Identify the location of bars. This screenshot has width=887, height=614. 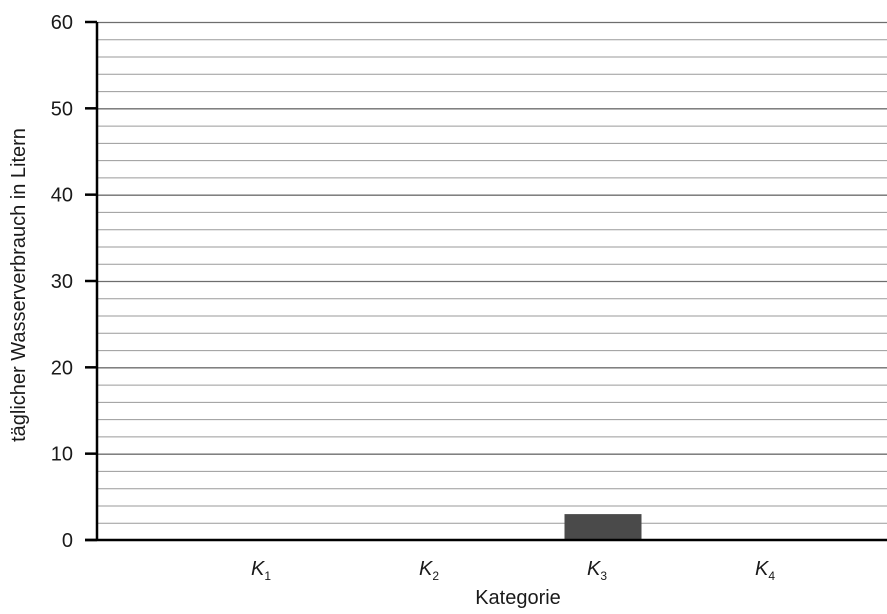
(603, 527).